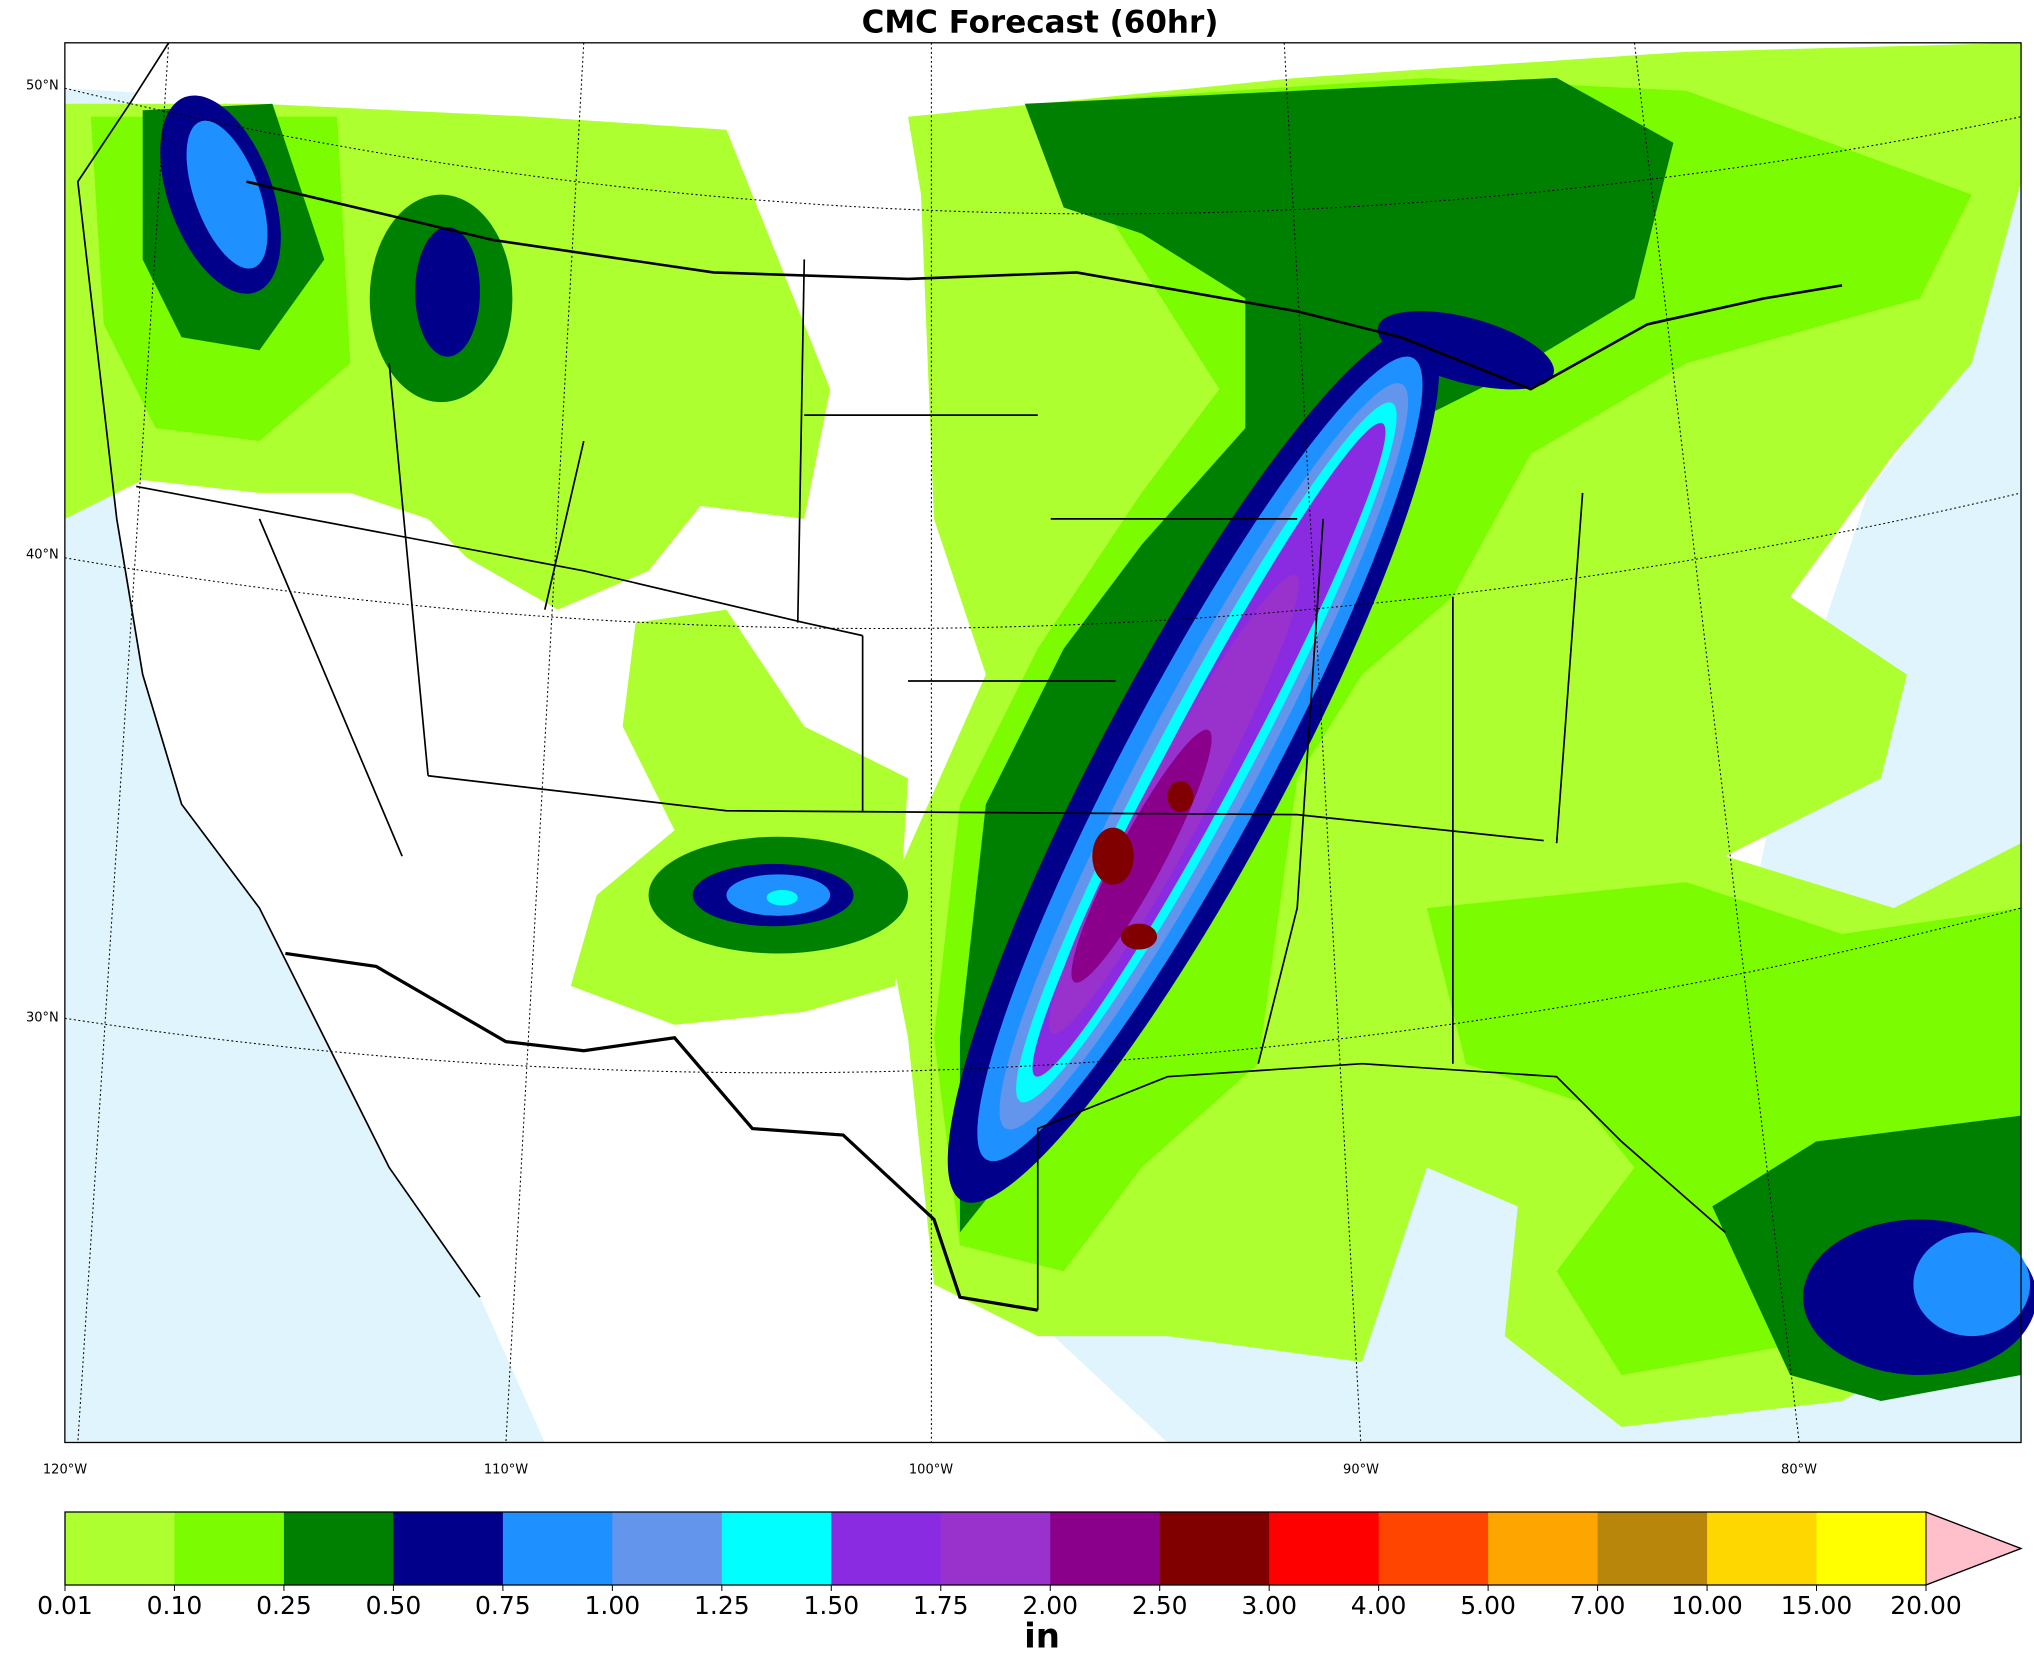 This screenshot has height=1670, width=2034. I want to click on colorbar-tick-label: 1.00, so click(613, 1605).